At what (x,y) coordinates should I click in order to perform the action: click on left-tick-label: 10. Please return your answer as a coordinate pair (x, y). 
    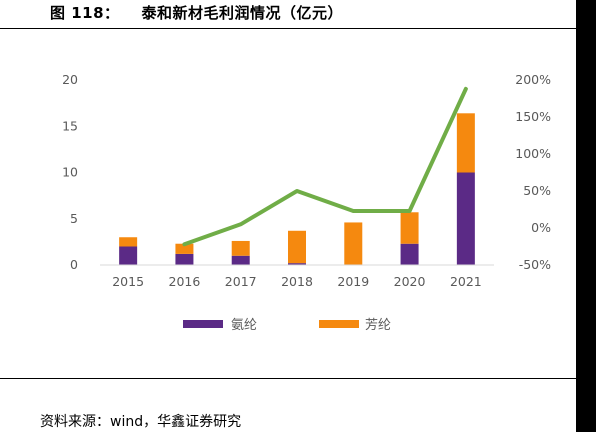
    Looking at the image, I should click on (70, 172).